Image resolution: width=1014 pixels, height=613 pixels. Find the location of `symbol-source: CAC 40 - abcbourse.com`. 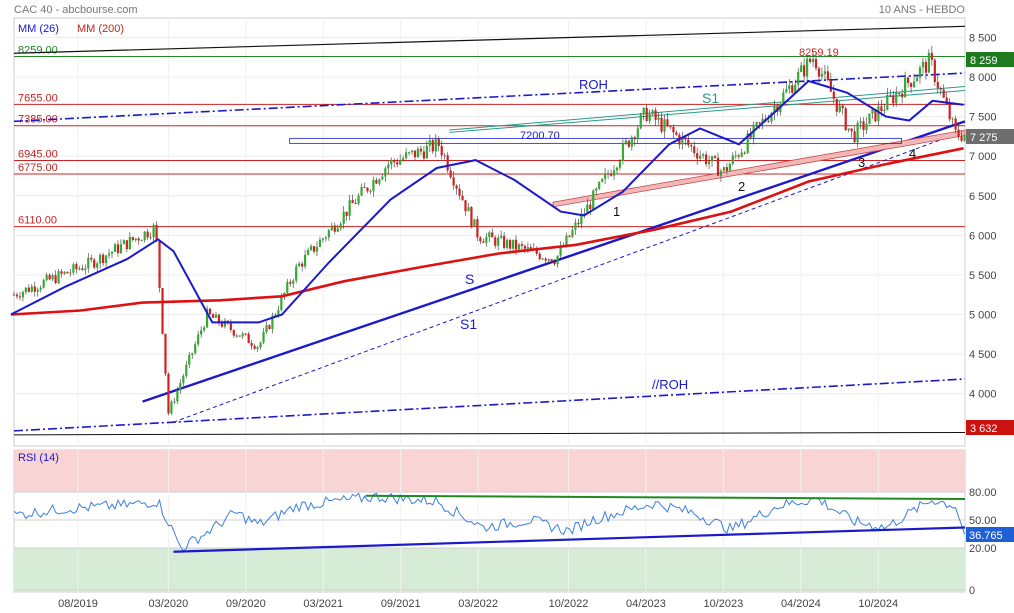

symbol-source: CAC 40 - abcbourse.com is located at coordinates (76, 10).